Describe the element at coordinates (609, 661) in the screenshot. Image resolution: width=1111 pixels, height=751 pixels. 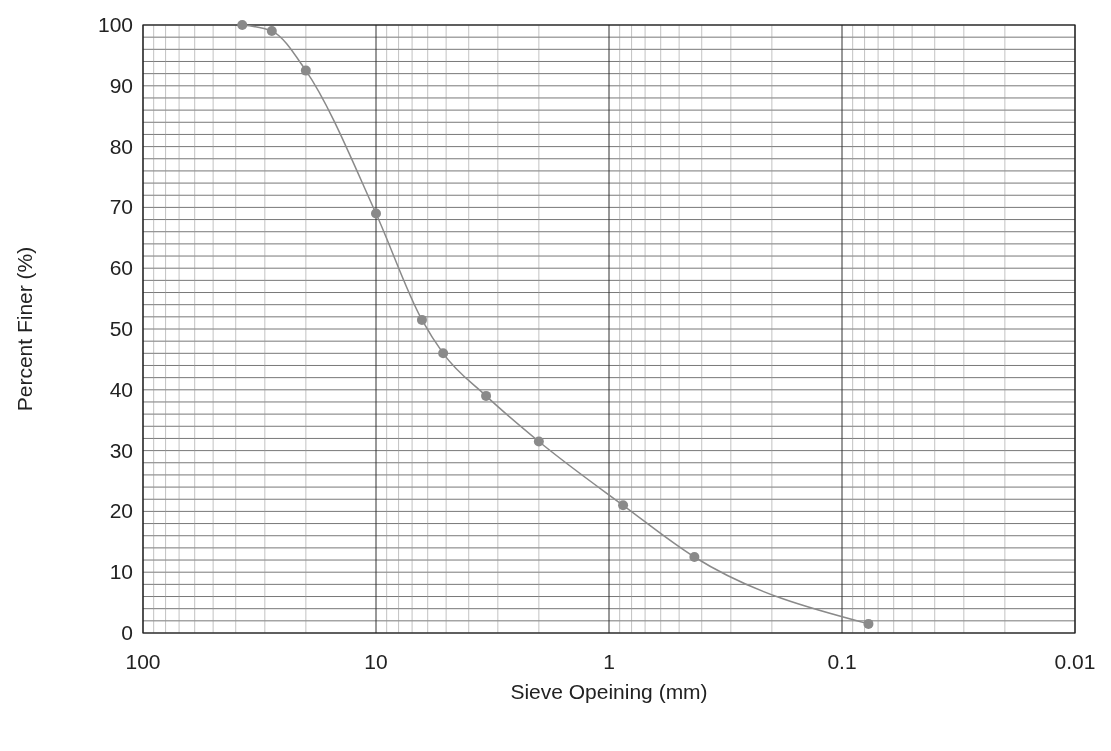
I see `x-tick-label: 1` at that location.